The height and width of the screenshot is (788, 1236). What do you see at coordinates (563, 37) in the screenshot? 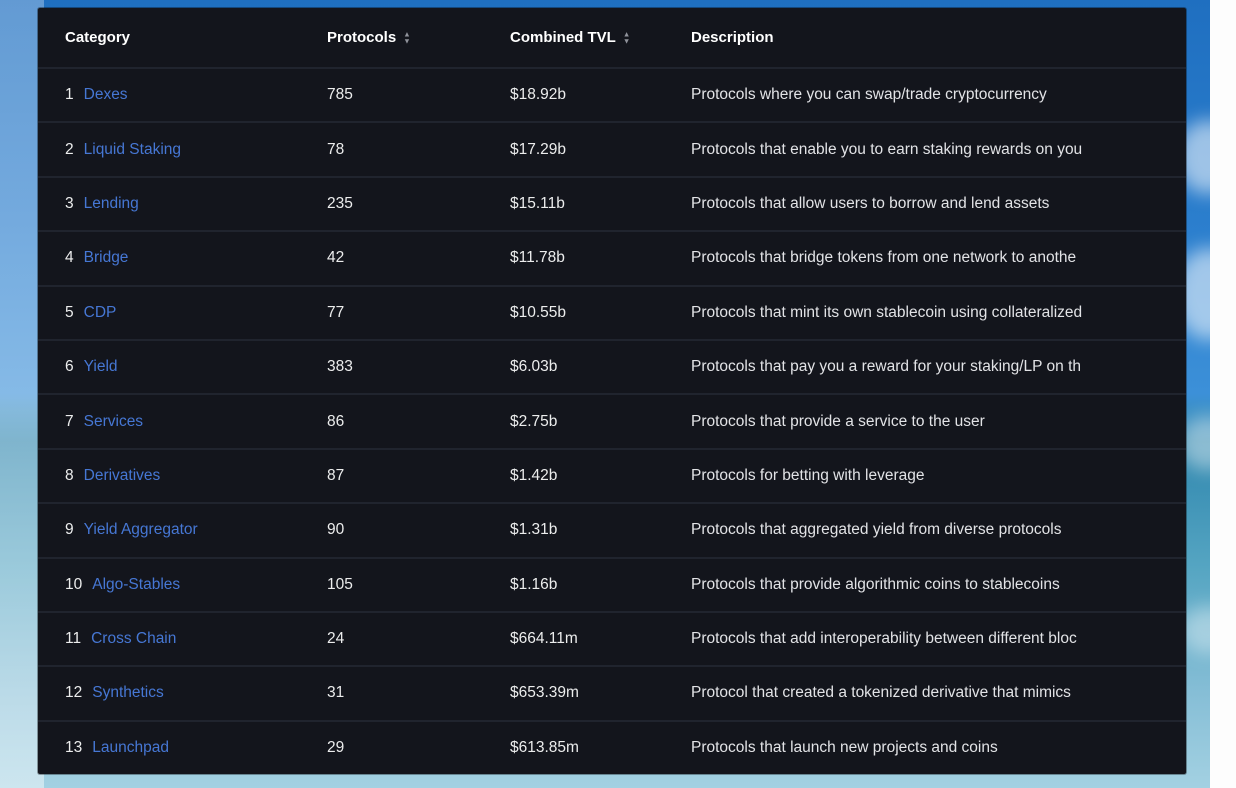
I see `column-header-label: Combined TVL` at bounding box center [563, 37].